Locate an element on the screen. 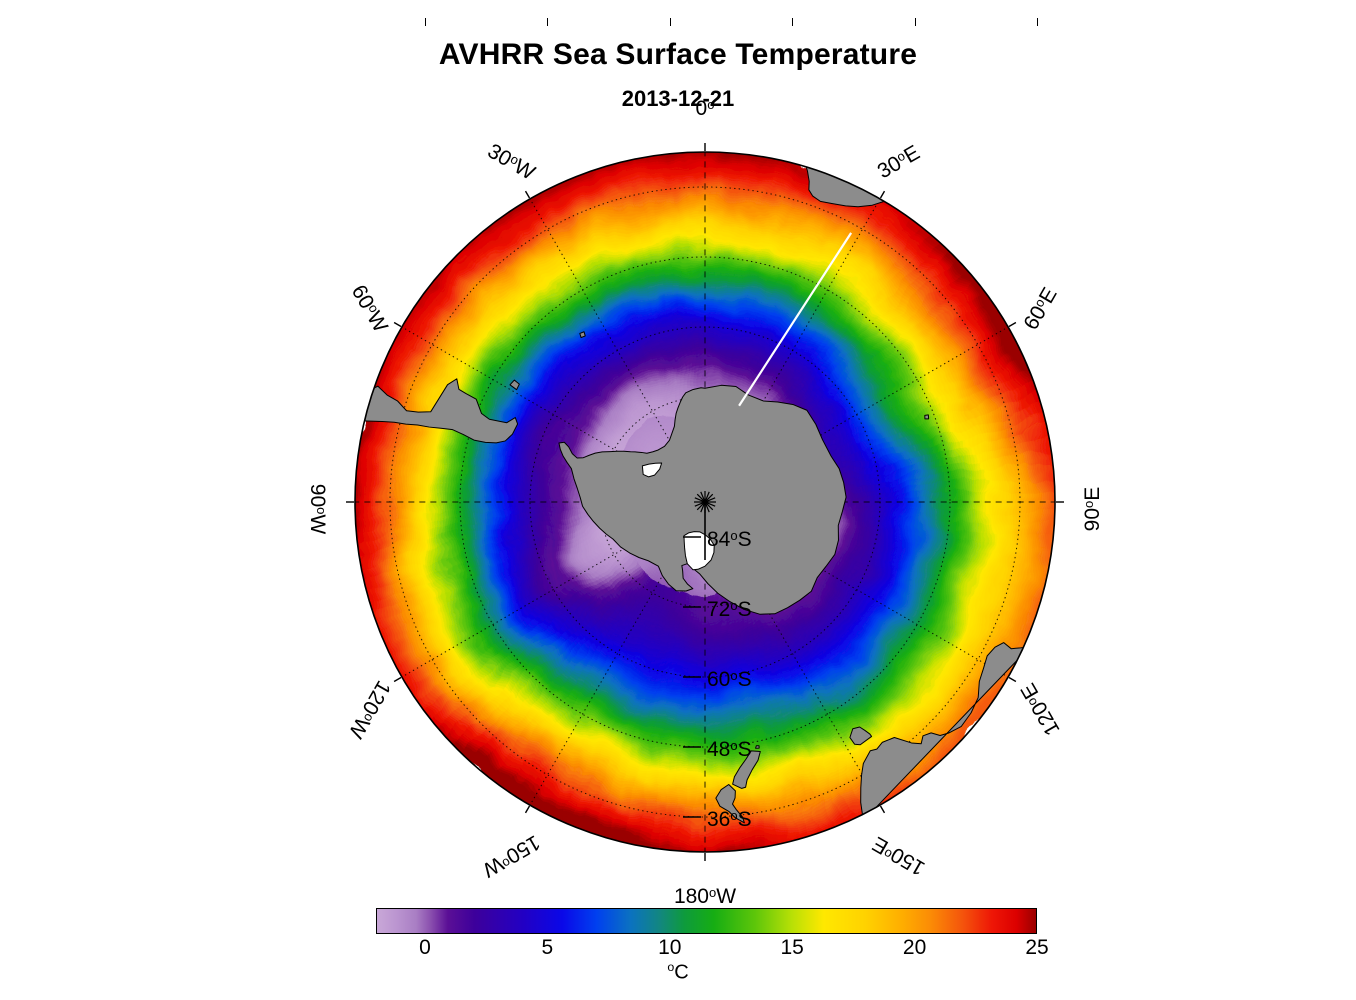 The width and height of the screenshot is (1356, 1000). latitude-label-48S: 48oS is located at coordinates (729, 749).